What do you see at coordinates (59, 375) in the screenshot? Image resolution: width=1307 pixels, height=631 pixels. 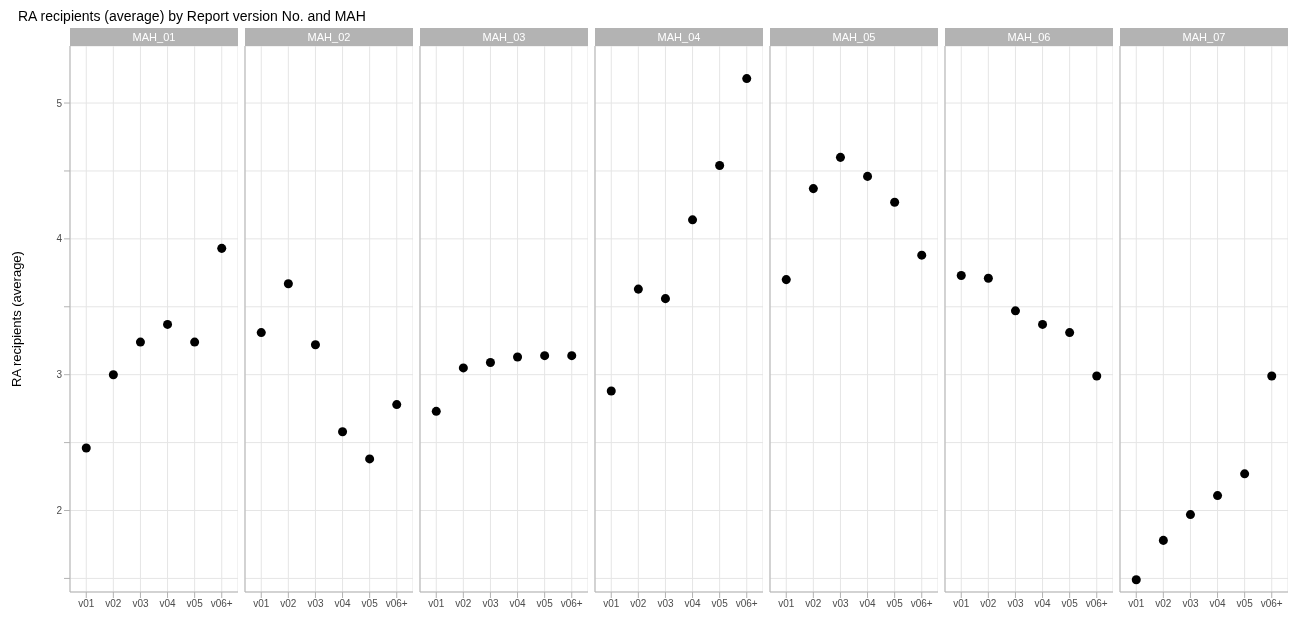 I see `y-tick-label: 3` at bounding box center [59, 375].